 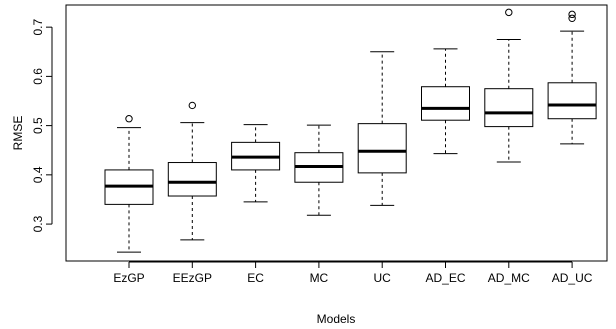 I want to click on box-uc, so click(x=382, y=128).